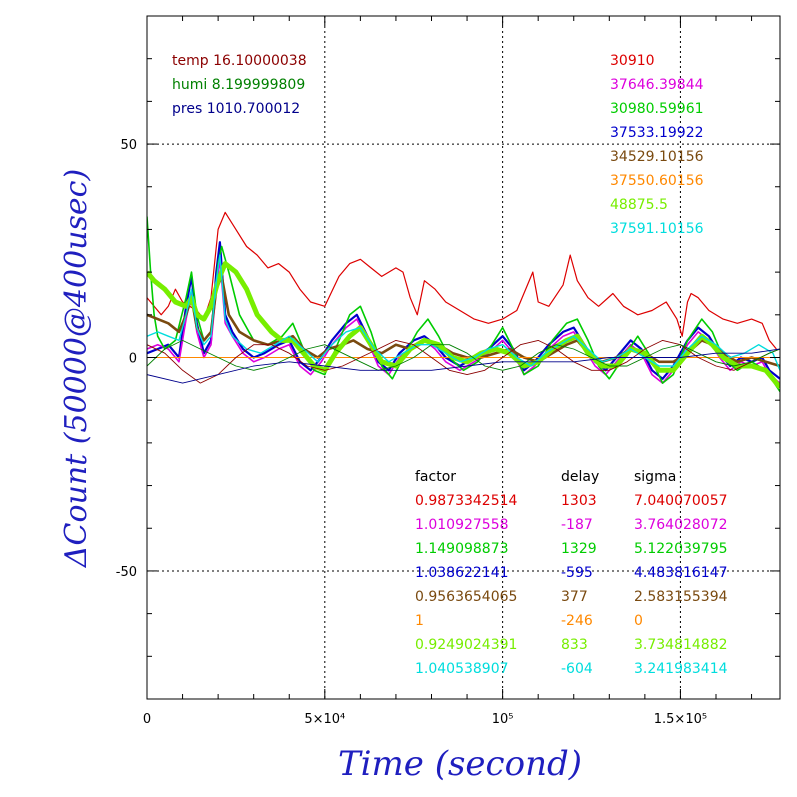 This screenshot has height=797, width=797. I want to click on table-cell-sigma: 0, so click(638, 621).